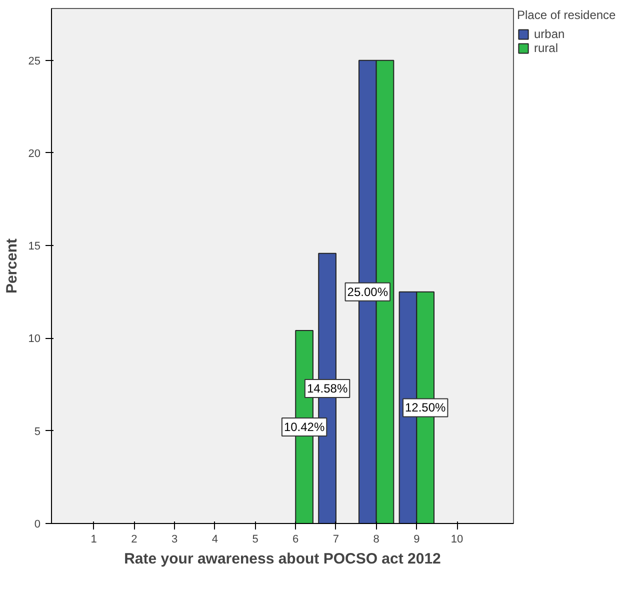 Image resolution: width=639 pixels, height=598 pixels. I want to click on x-tick-label: 8, so click(376, 540).